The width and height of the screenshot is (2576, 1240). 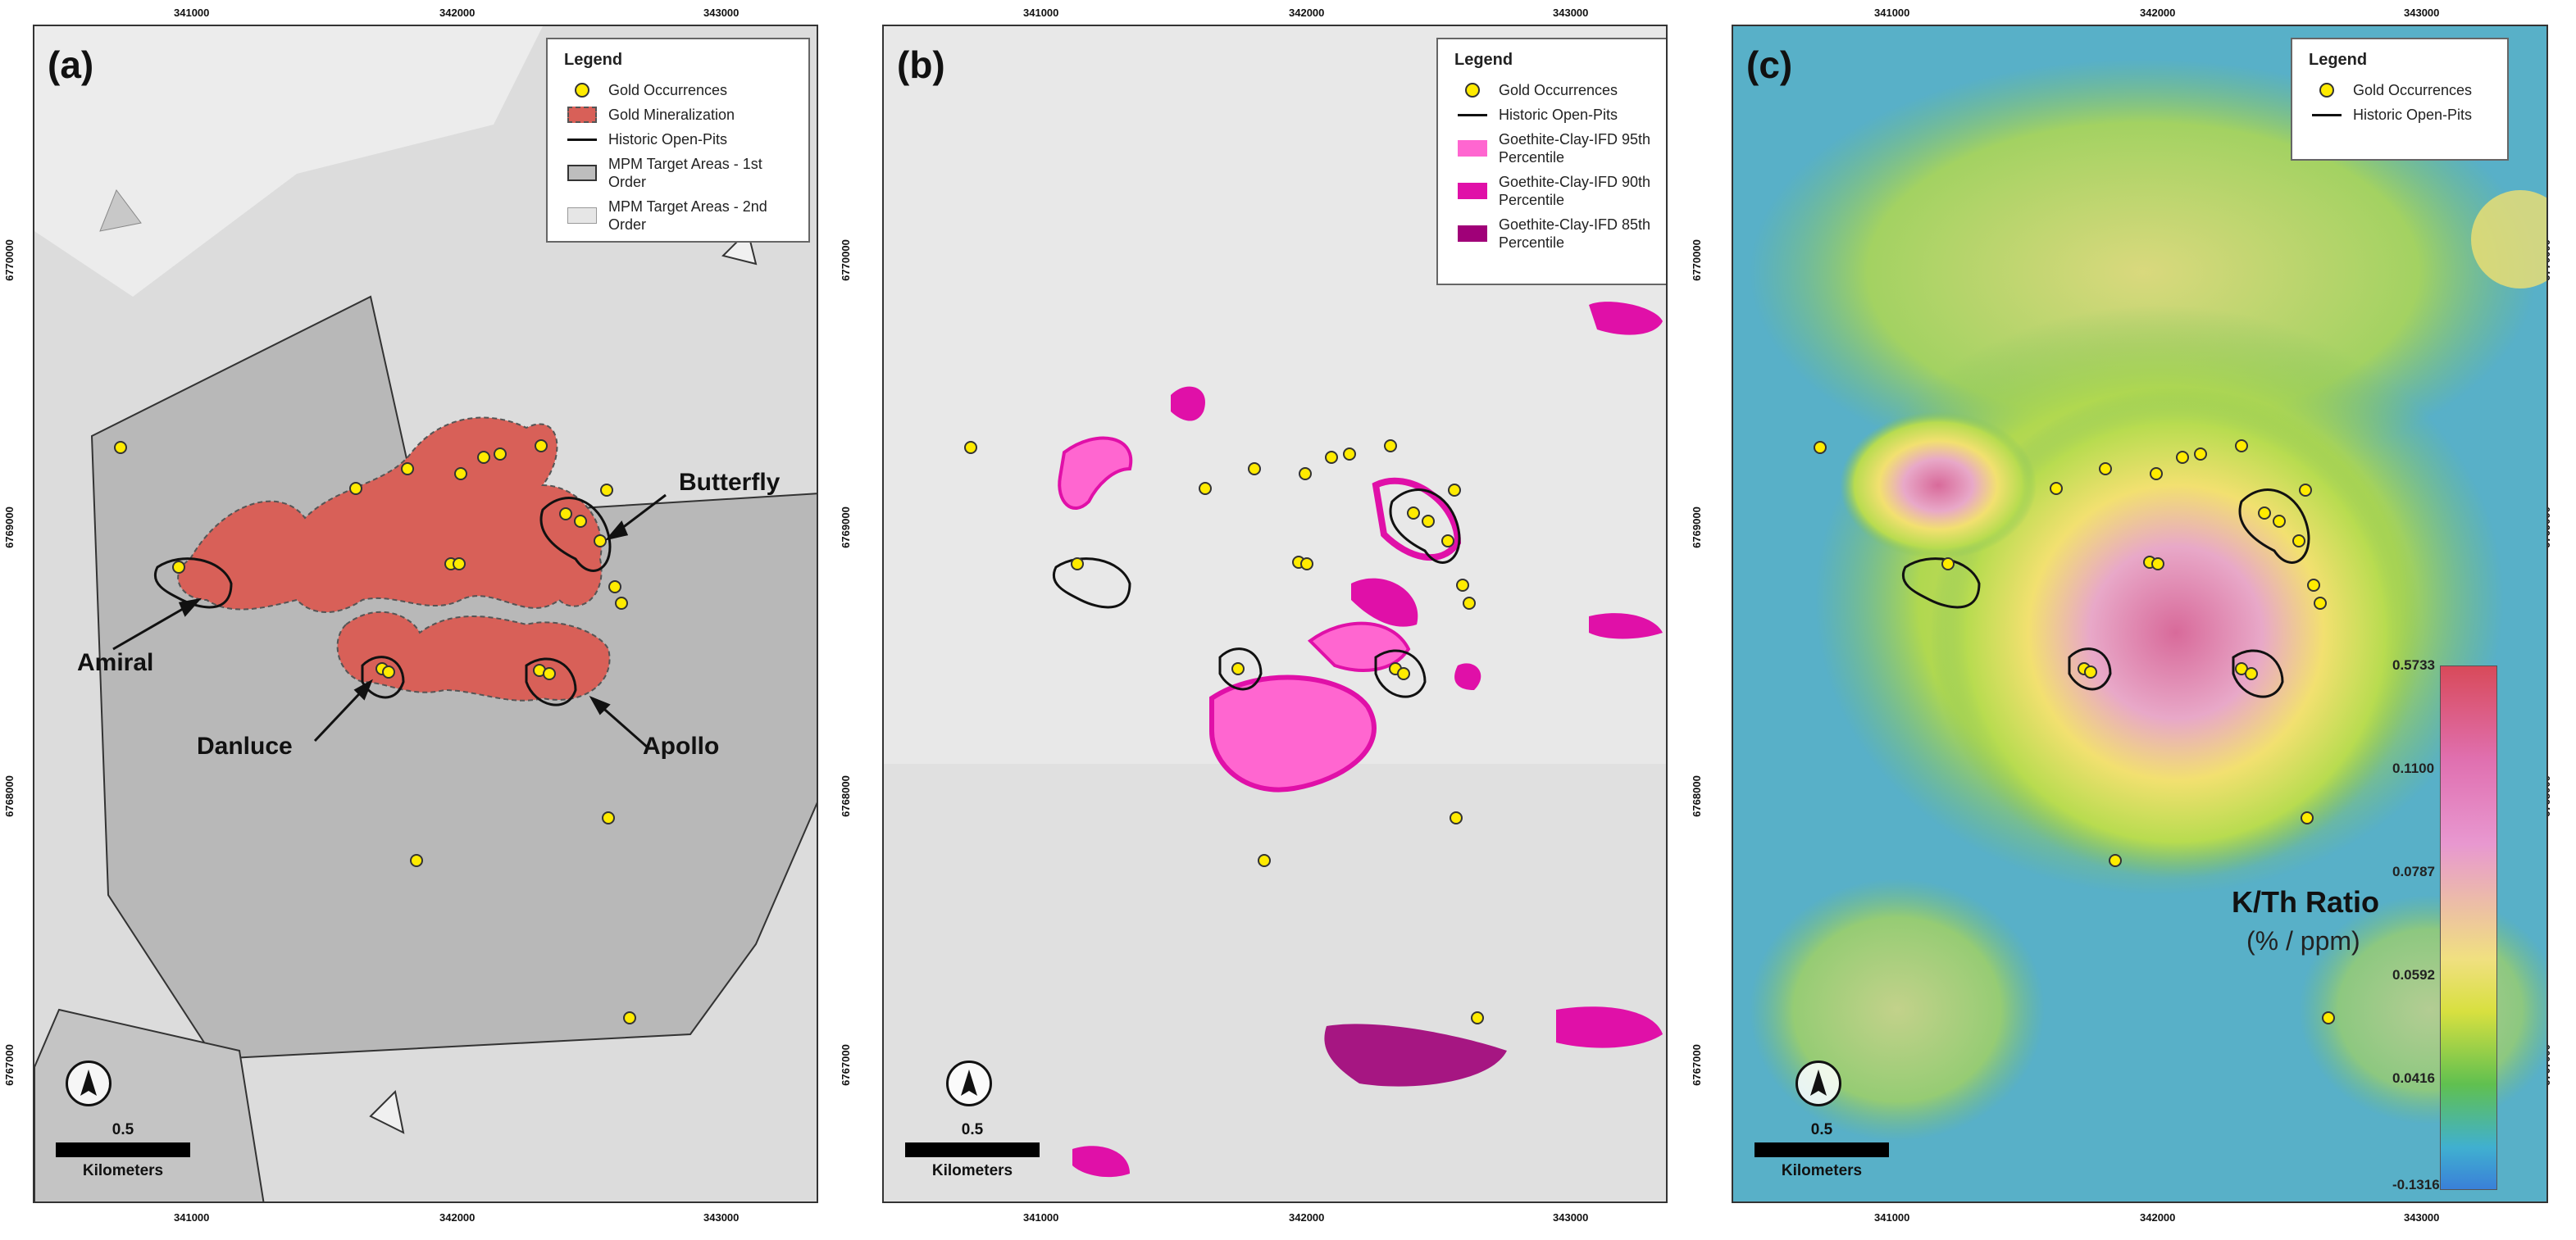 What do you see at coordinates (2416, 1185) in the screenshot?
I see `colorbar-tick: -0.1316` at bounding box center [2416, 1185].